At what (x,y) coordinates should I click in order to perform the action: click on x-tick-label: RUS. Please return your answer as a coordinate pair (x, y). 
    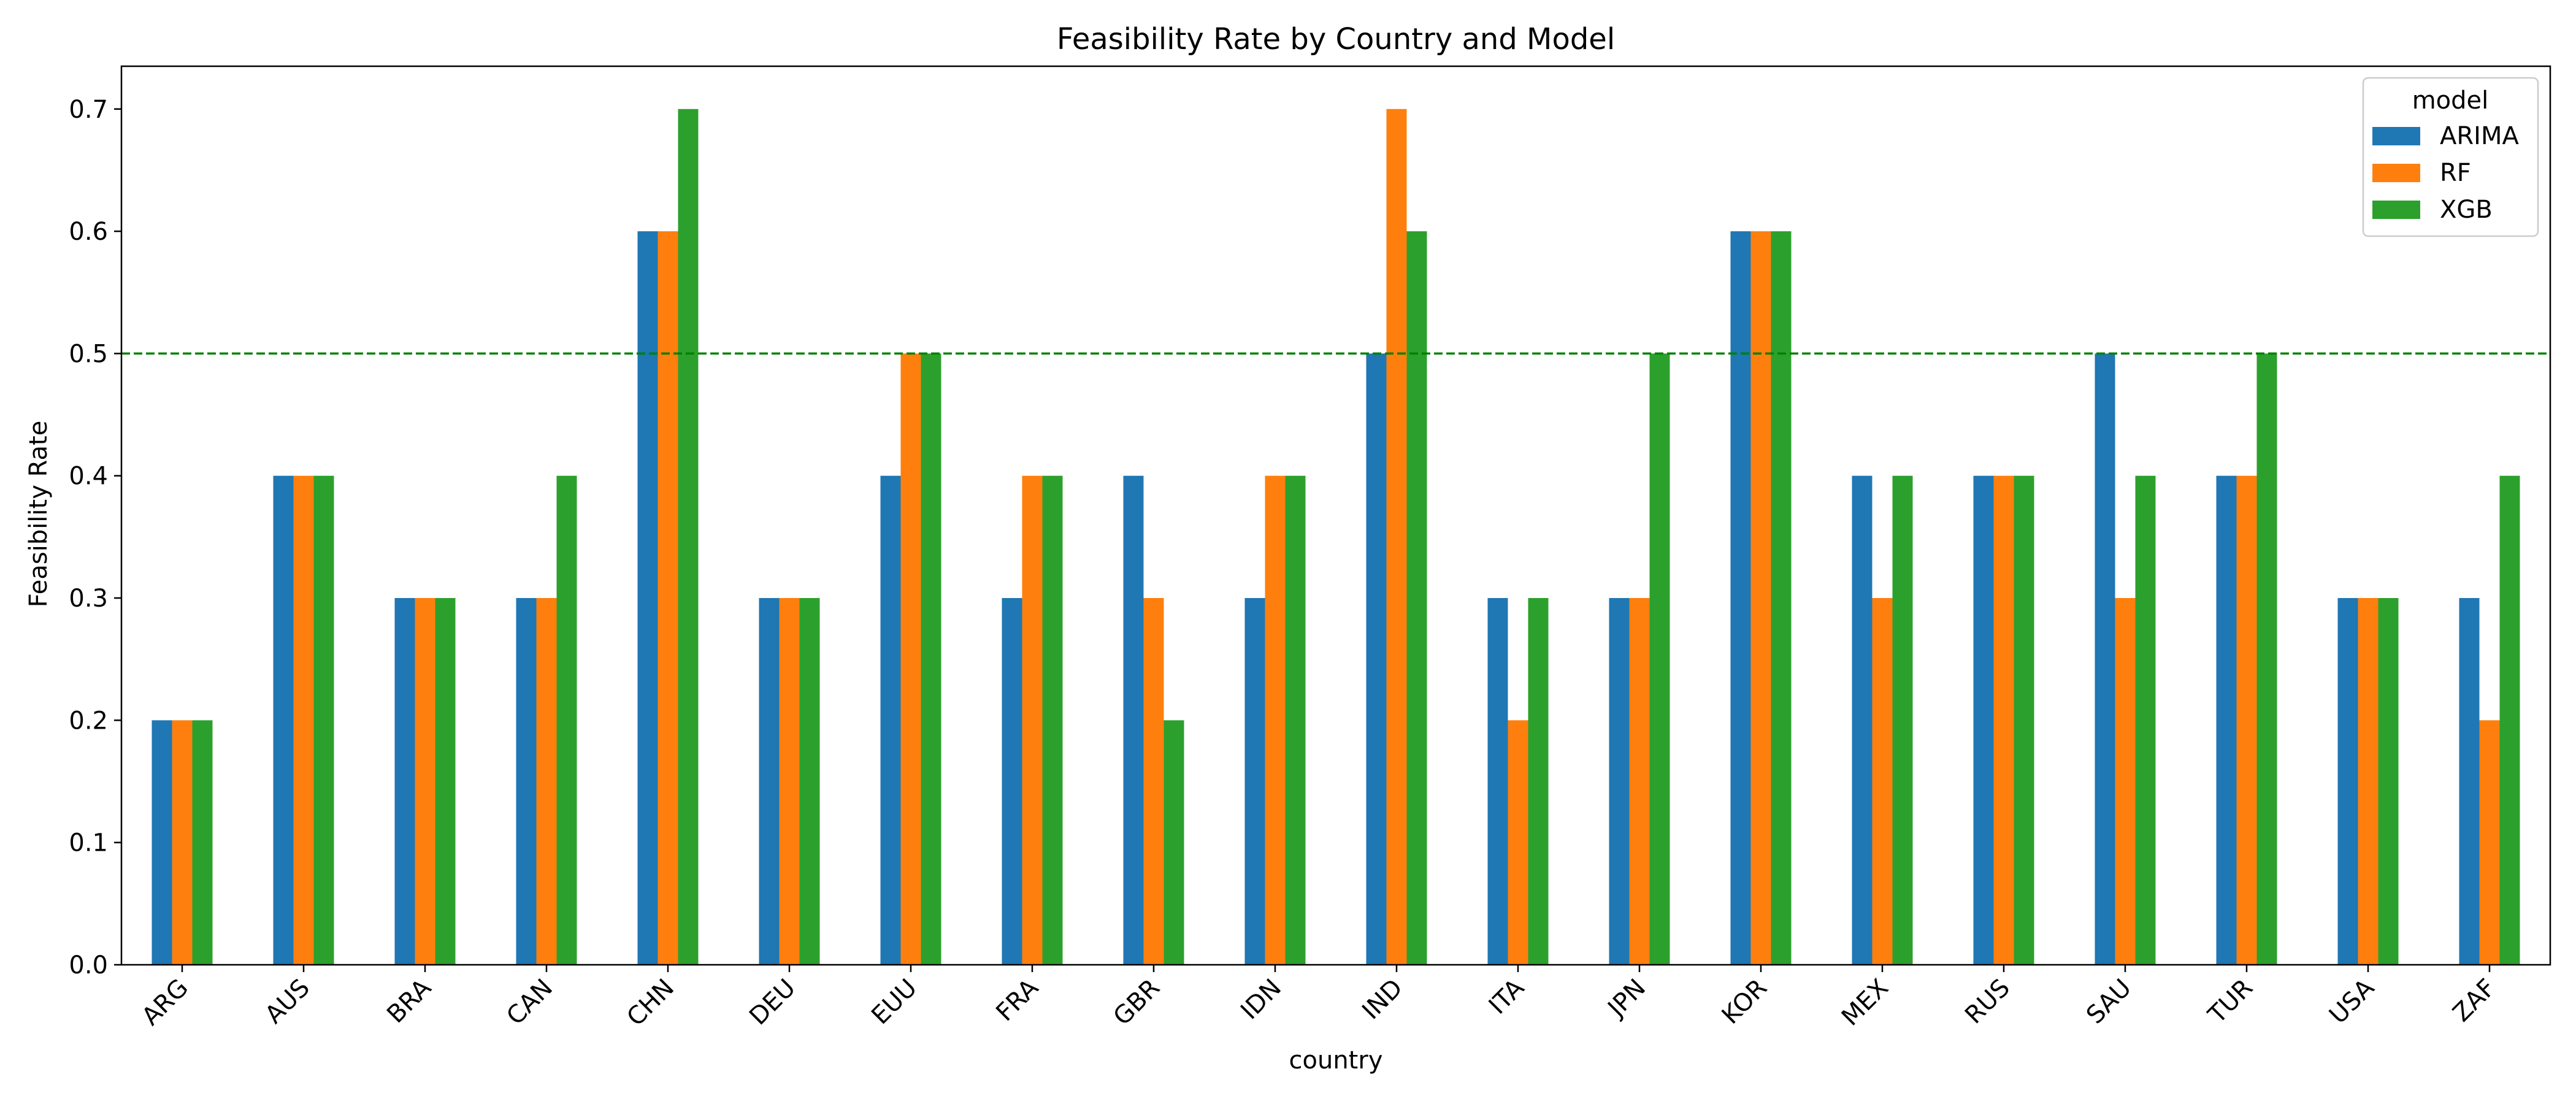
    Looking at the image, I should click on (1987, 1002).